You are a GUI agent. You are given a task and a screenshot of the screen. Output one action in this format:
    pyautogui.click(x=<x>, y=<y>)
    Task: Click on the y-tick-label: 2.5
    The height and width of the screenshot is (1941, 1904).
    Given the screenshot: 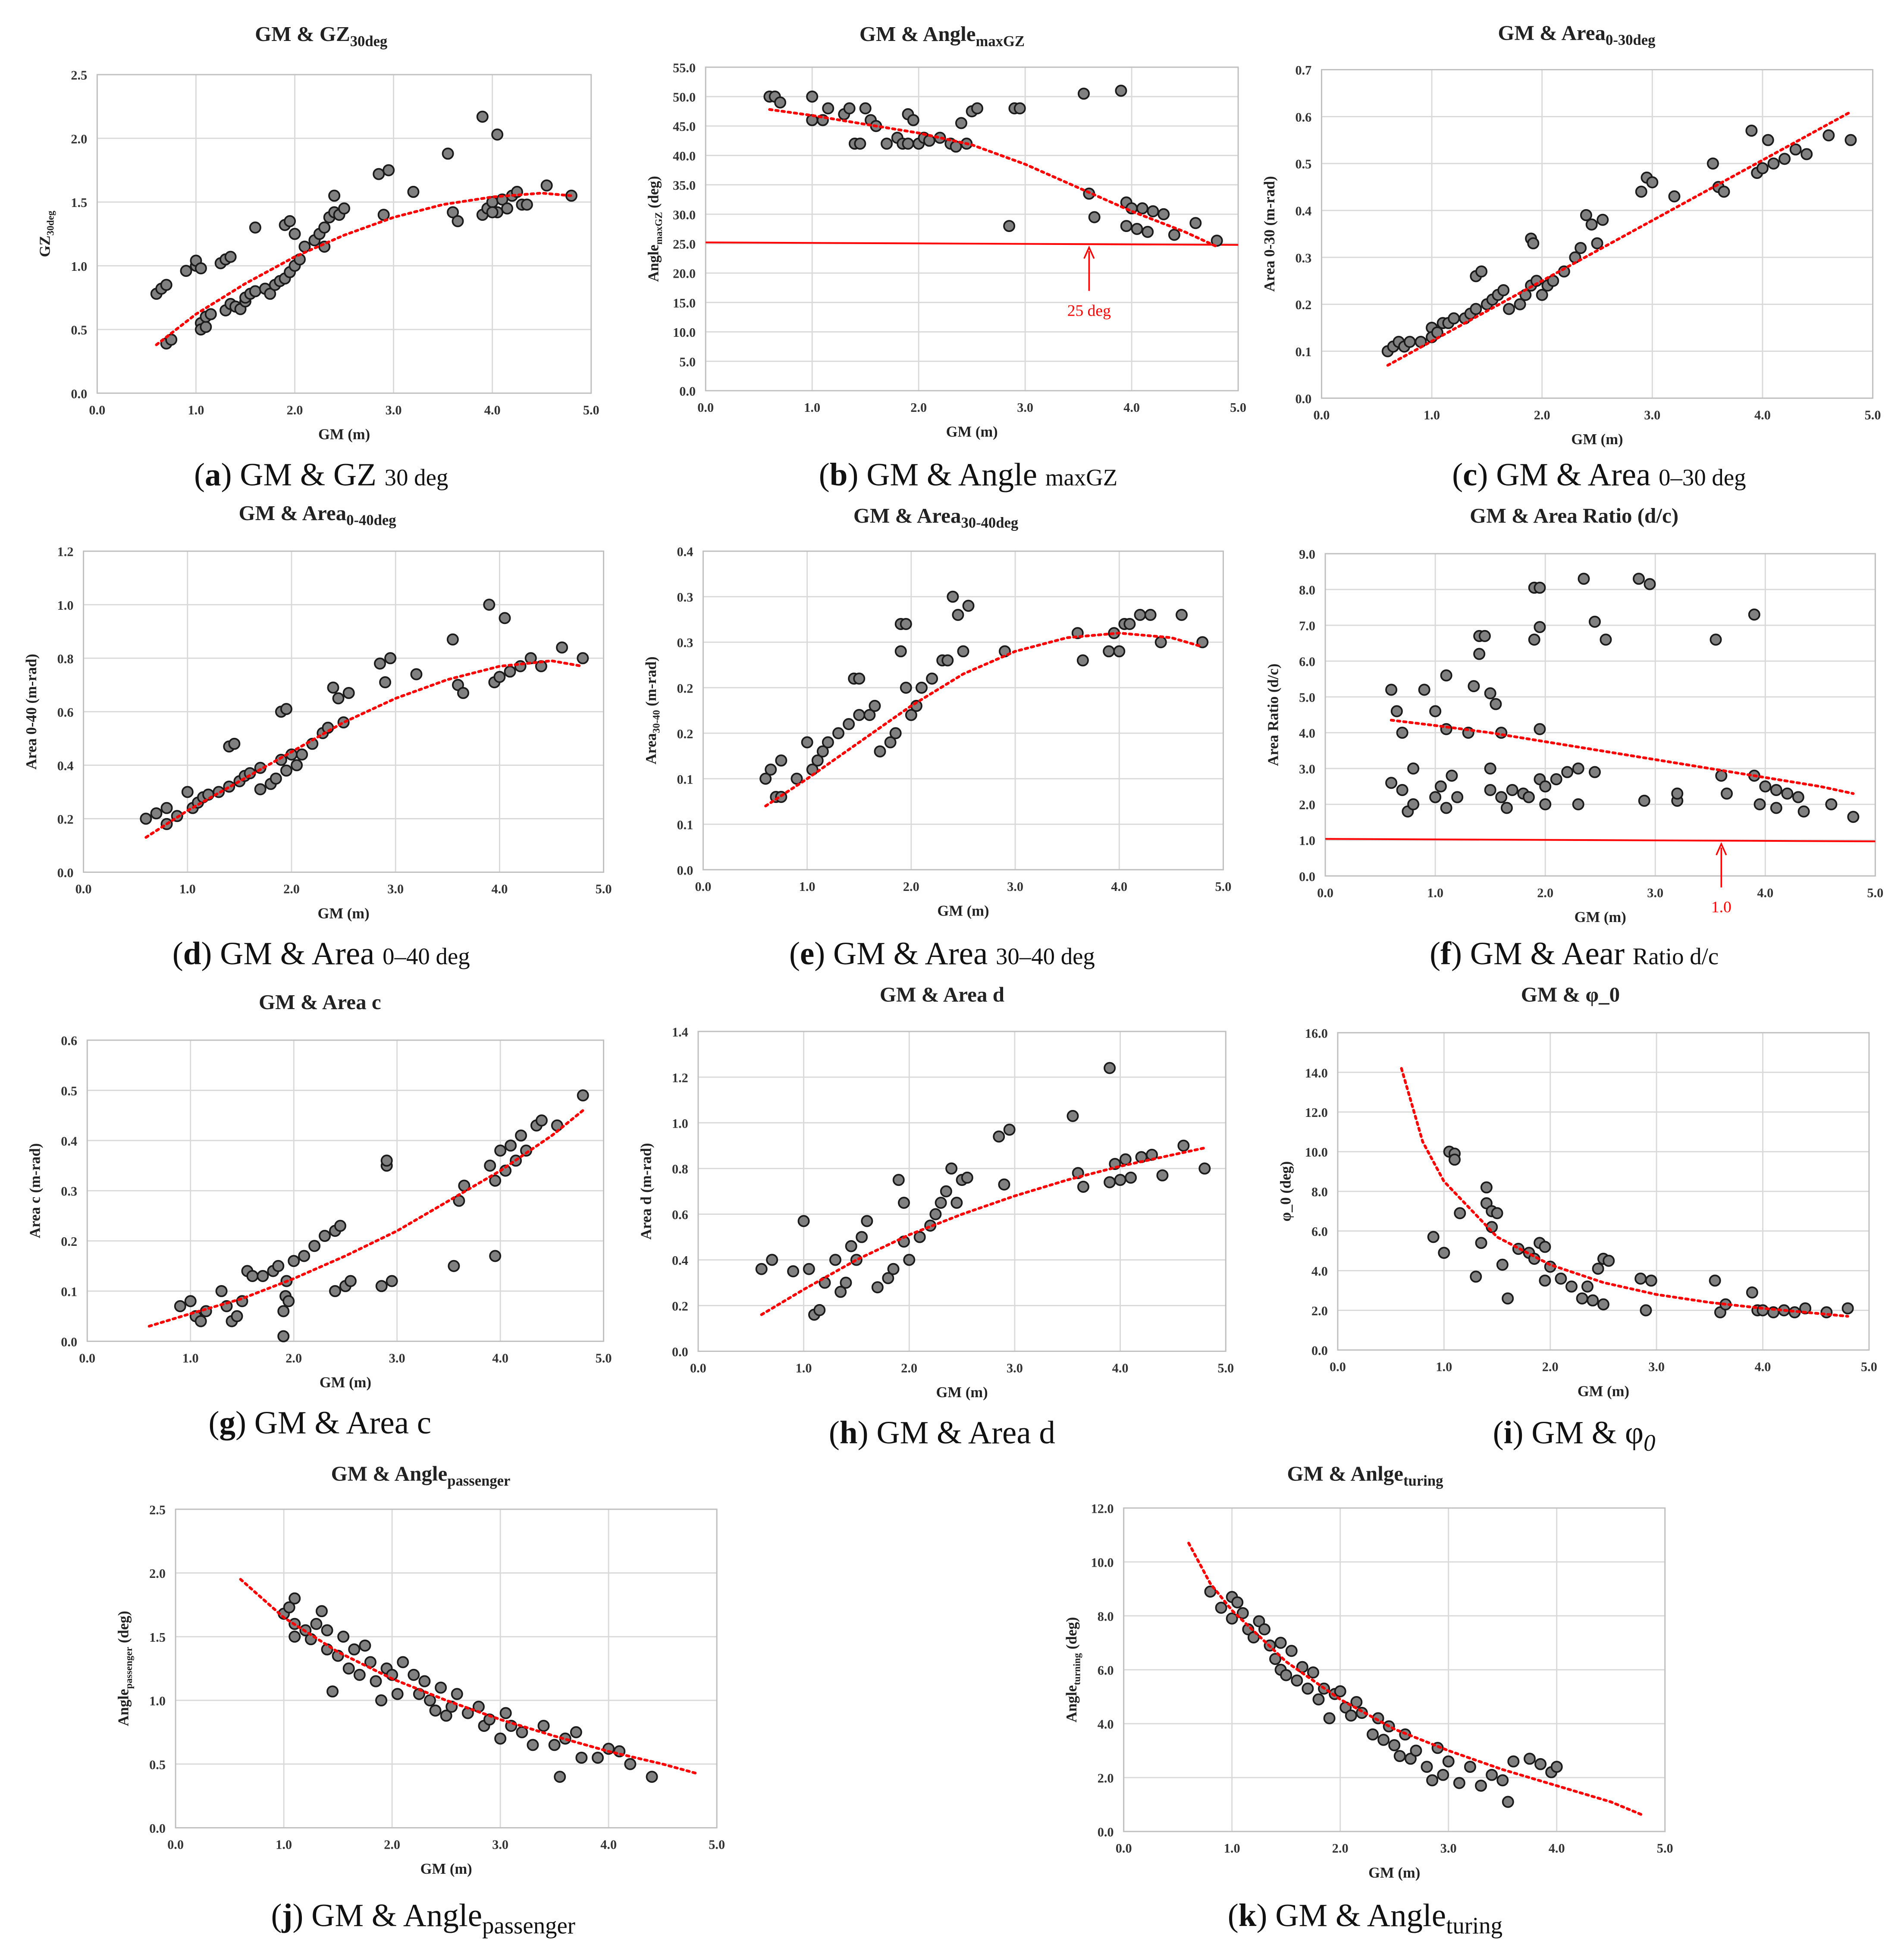 What is the action you would take?
    pyautogui.click(x=157, y=1509)
    